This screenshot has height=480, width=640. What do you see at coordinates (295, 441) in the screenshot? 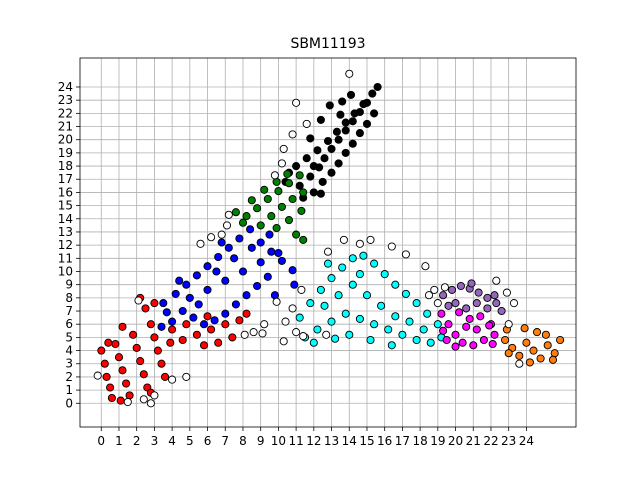
I see `x-tick-label: 11` at bounding box center [295, 441].